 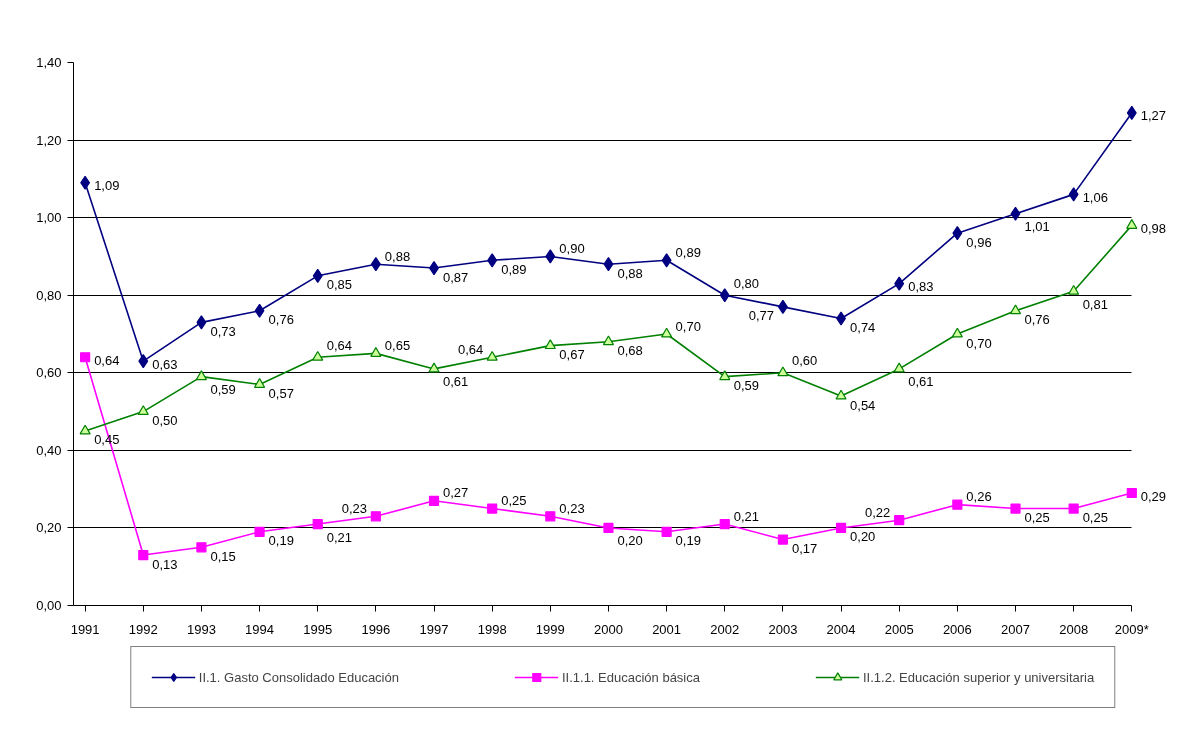 What do you see at coordinates (223, 331) in the screenshot?
I see `data-label: 0,73` at bounding box center [223, 331].